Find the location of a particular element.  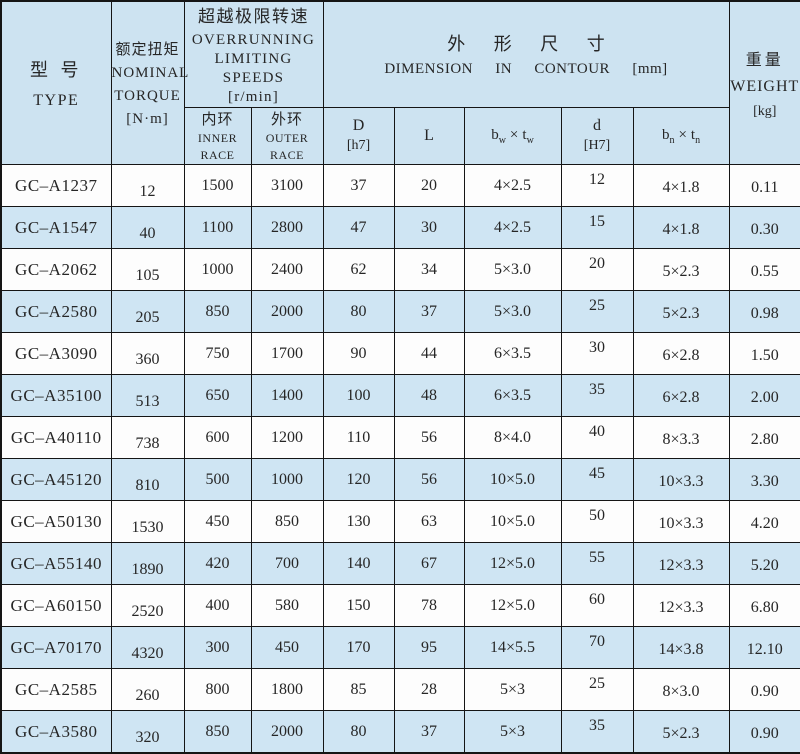

table-row: GC–A1237 12 1500 3100 37 20 4×2.5 12 4×1.8 0.11 is located at coordinates (400, 186).